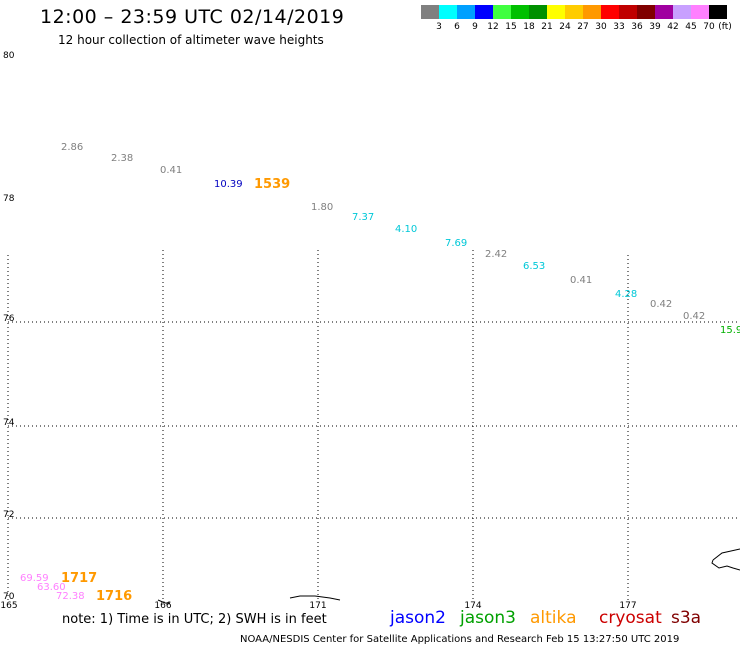  What do you see at coordinates (418, 618) in the screenshot?
I see `satellite-jason2: jason2` at bounding box center [418, 618].